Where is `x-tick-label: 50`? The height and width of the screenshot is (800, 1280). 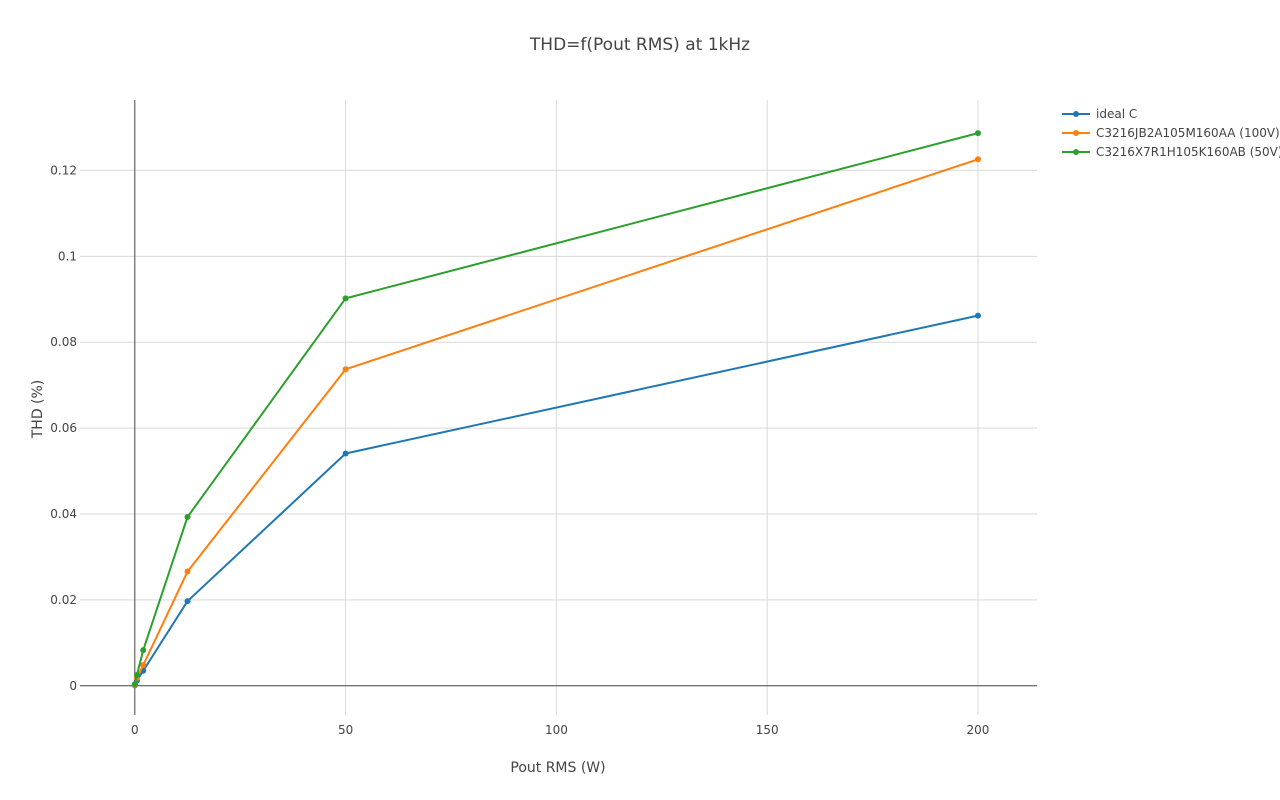 x-tick-label: 50 is located at coordinates (345, 730).